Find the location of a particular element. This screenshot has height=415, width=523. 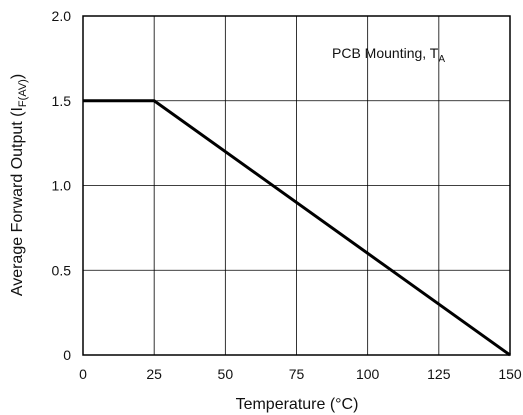

annotation-subscript: A is located at coordinates (441, 59).